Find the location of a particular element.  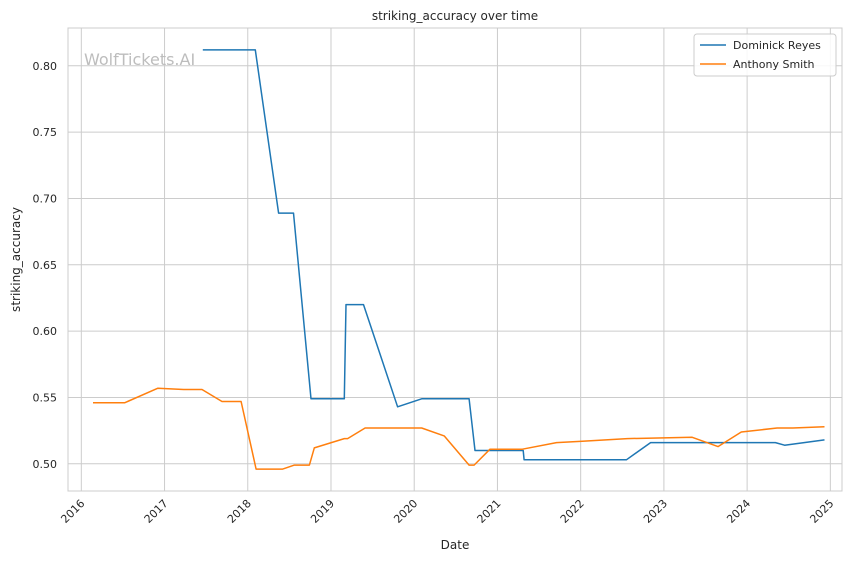

x-tick-label: 2021 is located at coordinates (489, 511).